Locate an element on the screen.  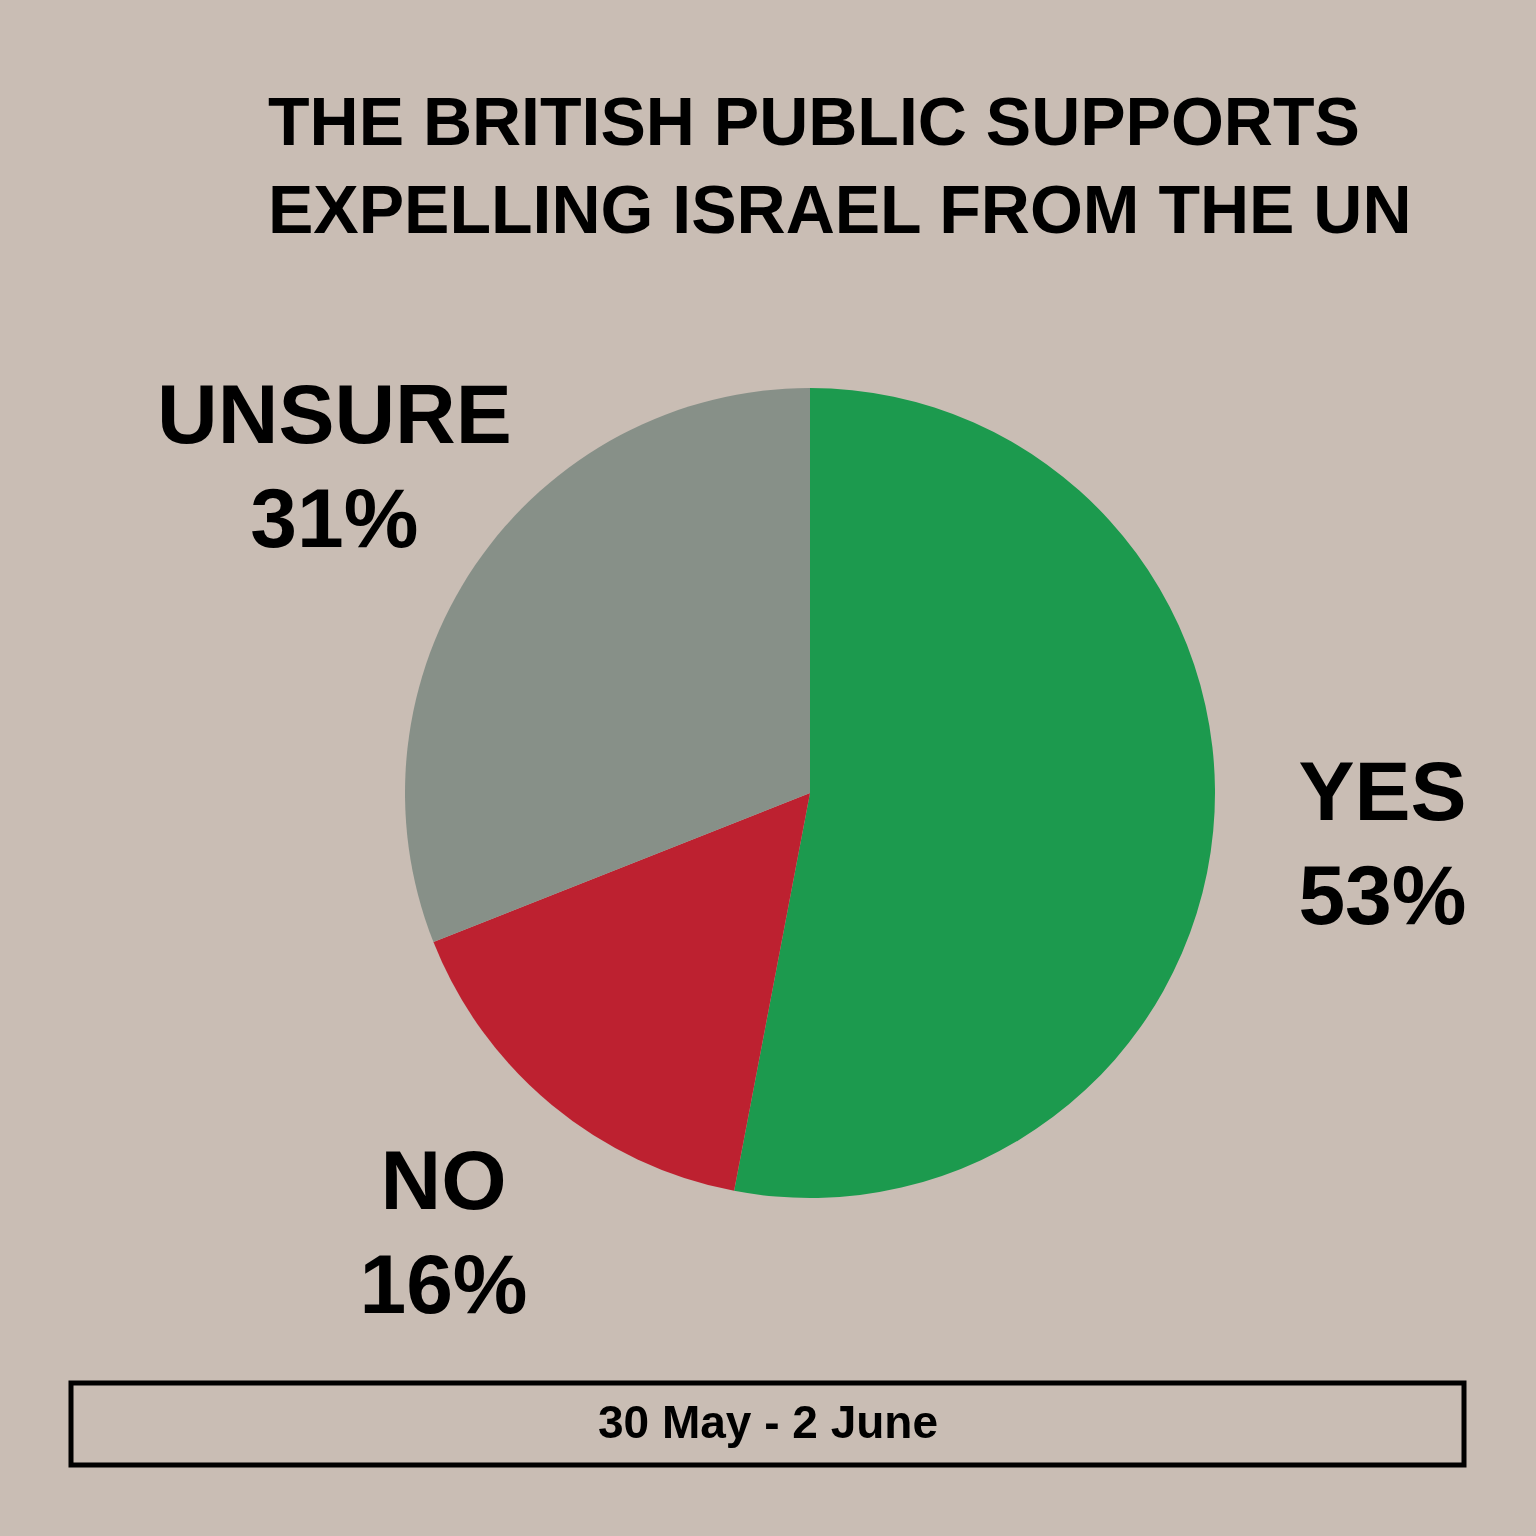
data-label: 31% is located at coordinates (334, 517).